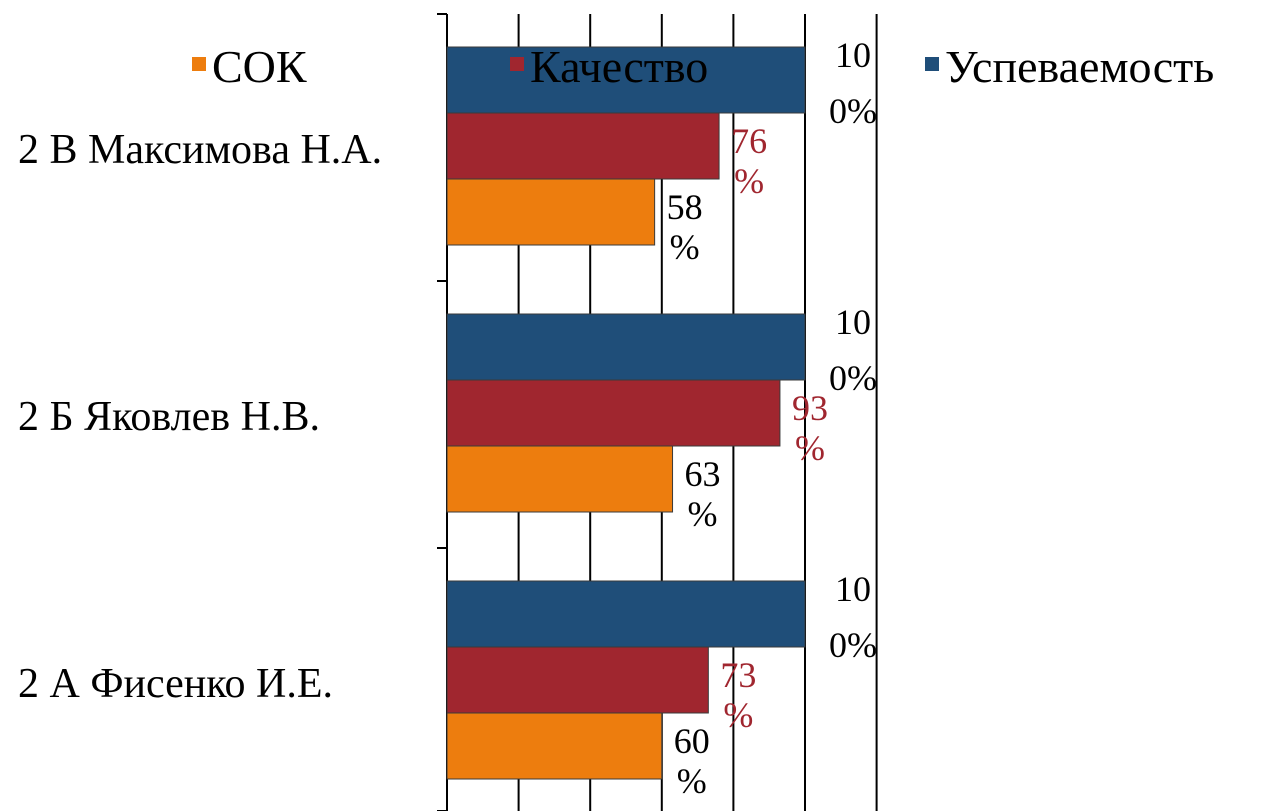  Describe the element at coordinates (810, 408) in the screenshot. I see `data-label-1-1-0: 93` at that location.